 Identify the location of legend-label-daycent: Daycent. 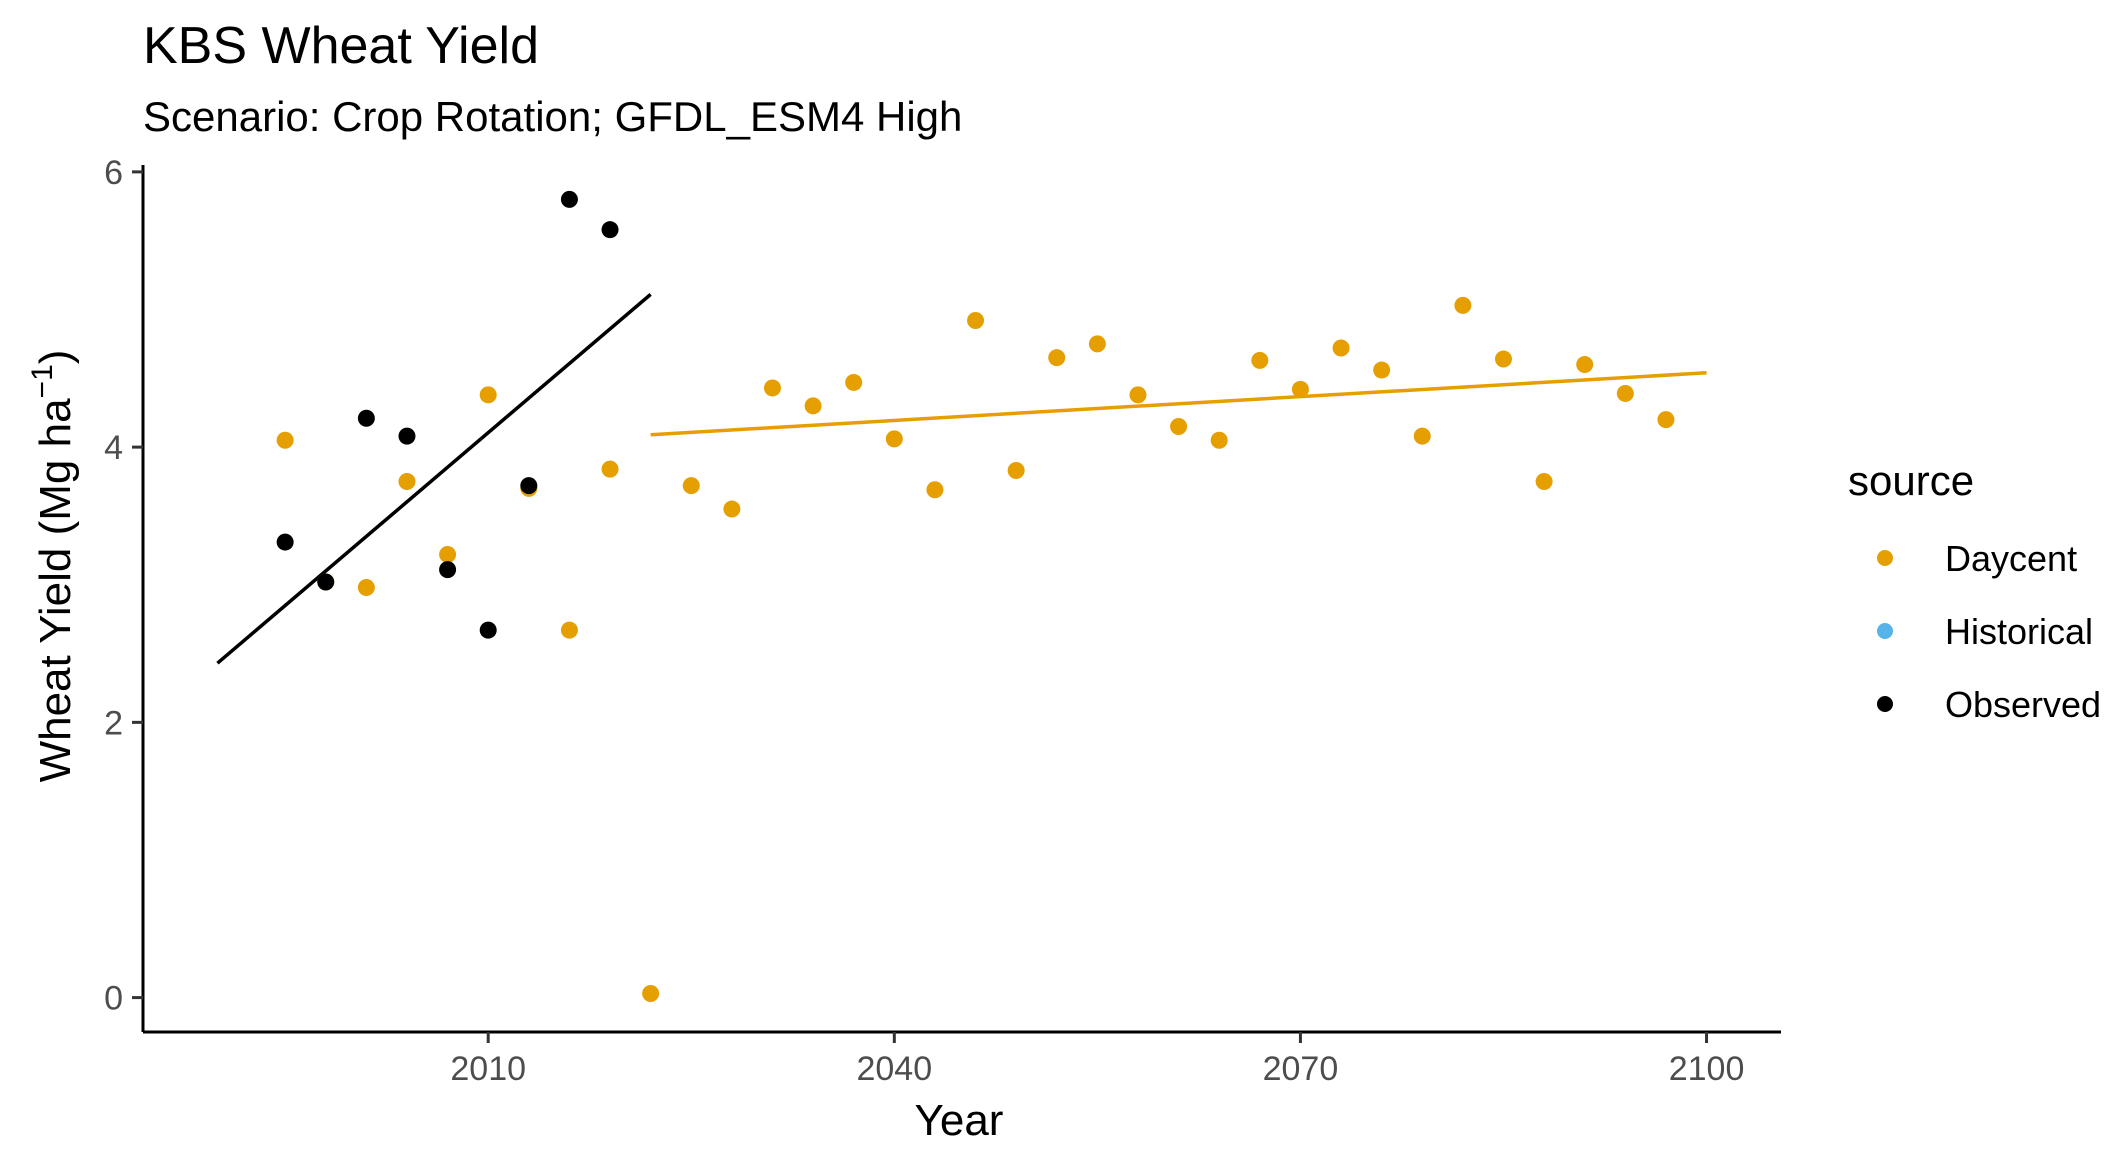
(2011, 558).